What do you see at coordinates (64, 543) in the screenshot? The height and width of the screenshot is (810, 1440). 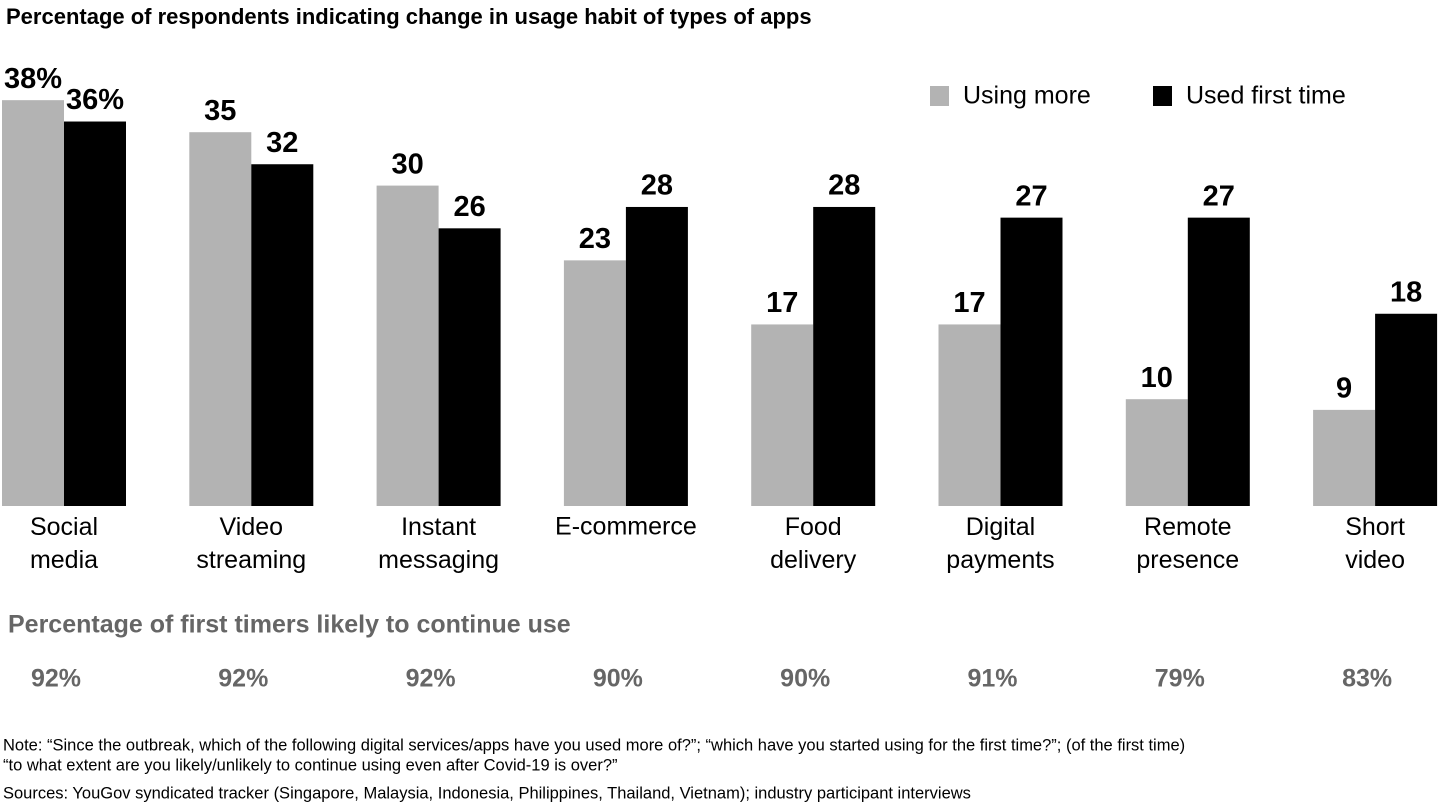 I see `x-tick-label: Social media` at bounding box center [64, 543].